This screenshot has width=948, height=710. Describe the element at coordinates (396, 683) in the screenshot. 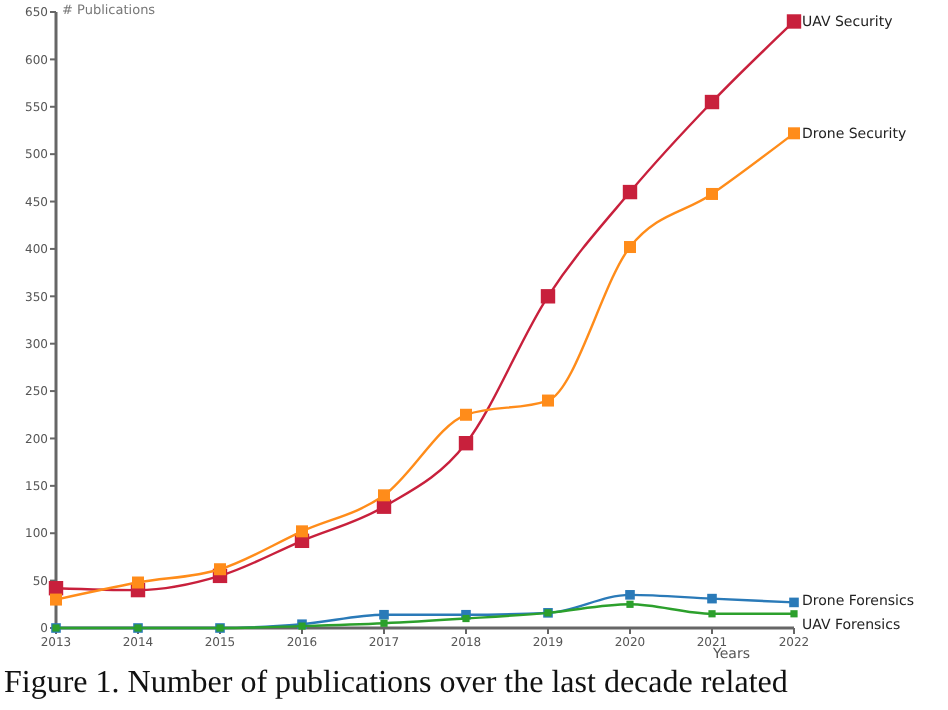

I see `caption: Figure 1. Number of publications over the last decade related` at that location.